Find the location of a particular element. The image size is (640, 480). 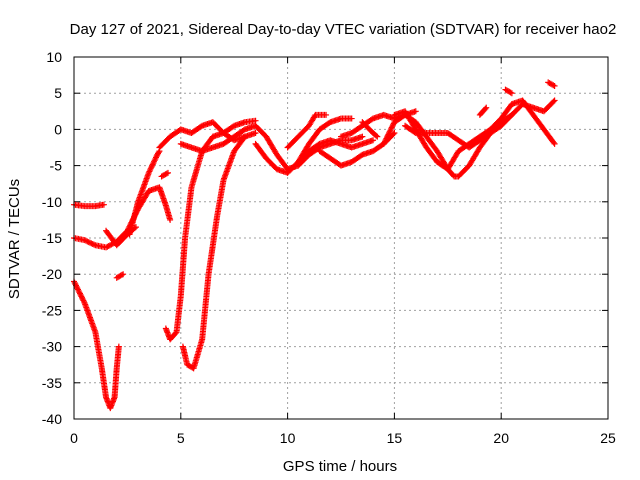

x-tick-label: 5 is located at coordinates (181, 438).